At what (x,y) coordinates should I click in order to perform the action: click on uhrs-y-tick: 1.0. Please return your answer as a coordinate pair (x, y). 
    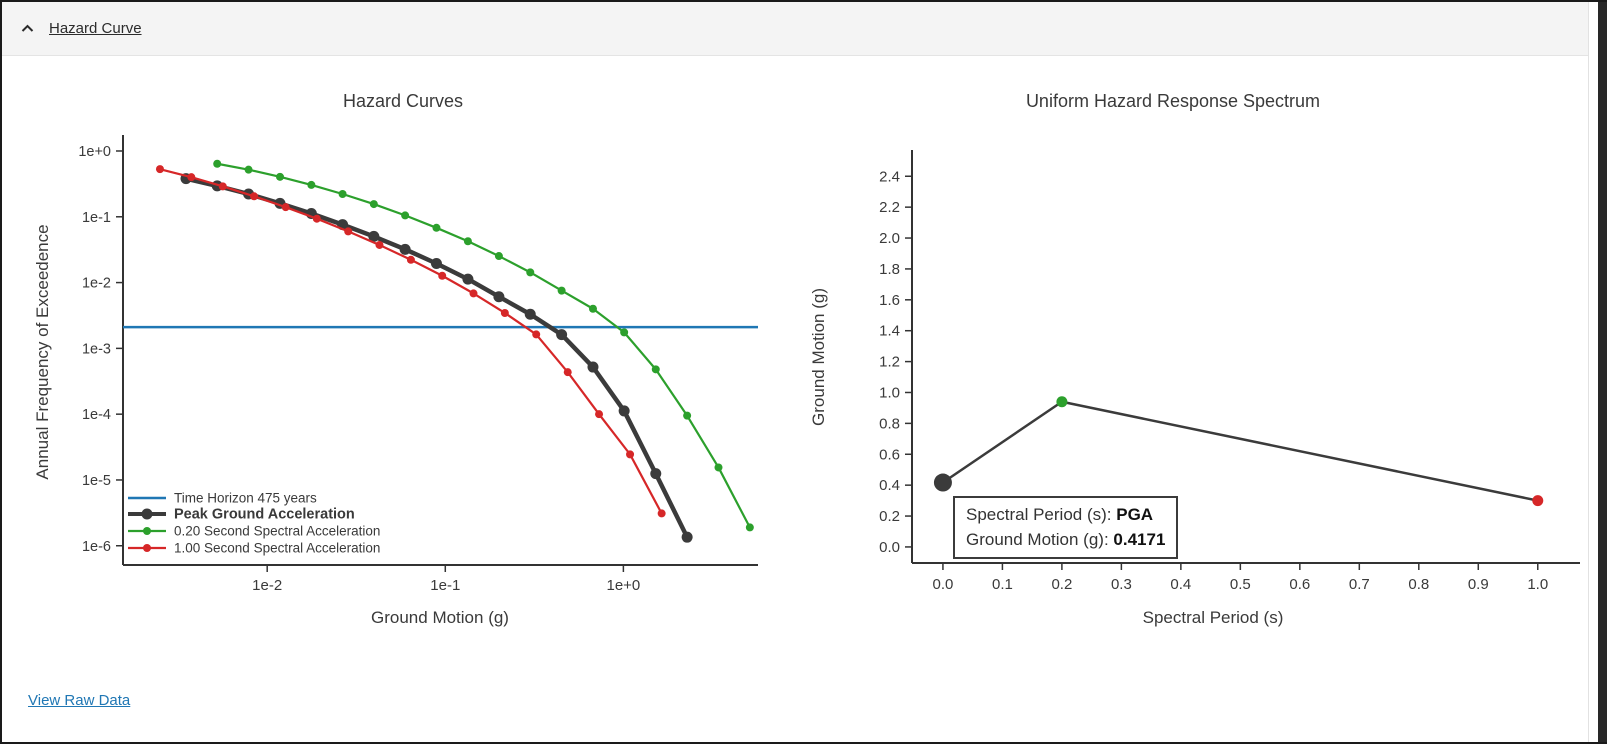
    Looking at the image, I should click on (889, 392).